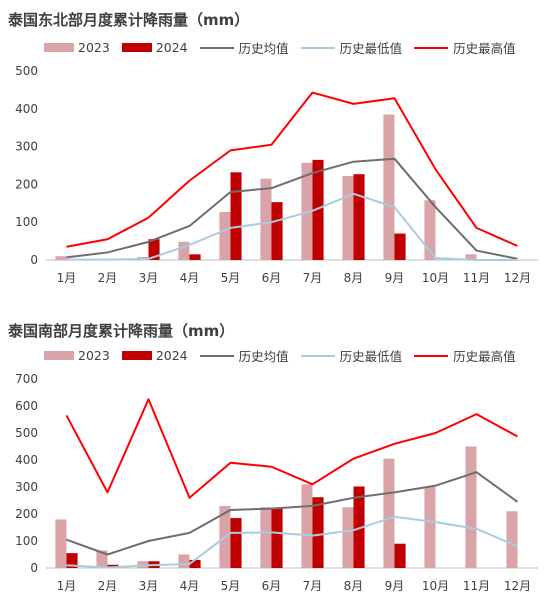 The height and width of the screenshot is (602, 550). What do you see at coordinates (129, 20) in the screenshot?
I see `chart-title: 泰国东北部月度累计降雨量（mm）` at bounding box center [129, 20].